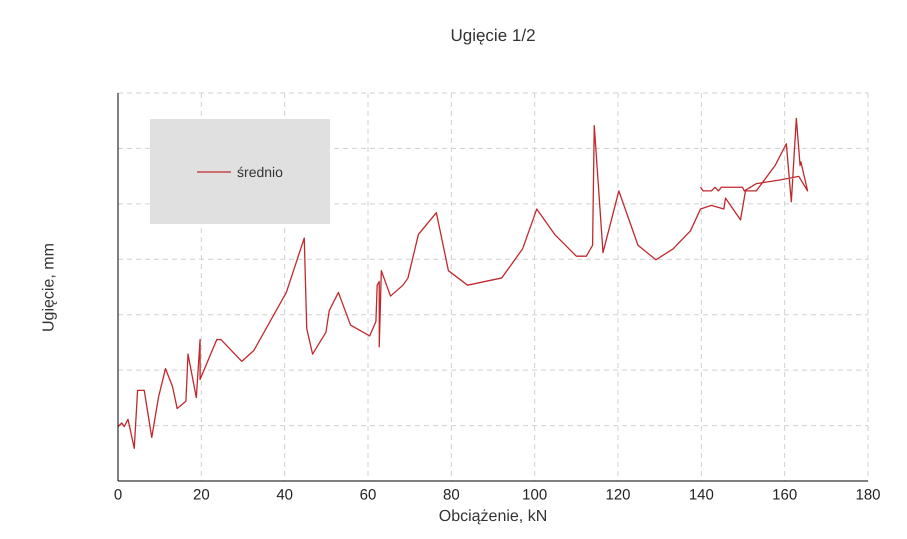 Image resolution: width=907 pixels, height=539 pixels. Describe the element at coordinates (868, 495) in the screenshot. I see `x-tick-label: 180` at that location.